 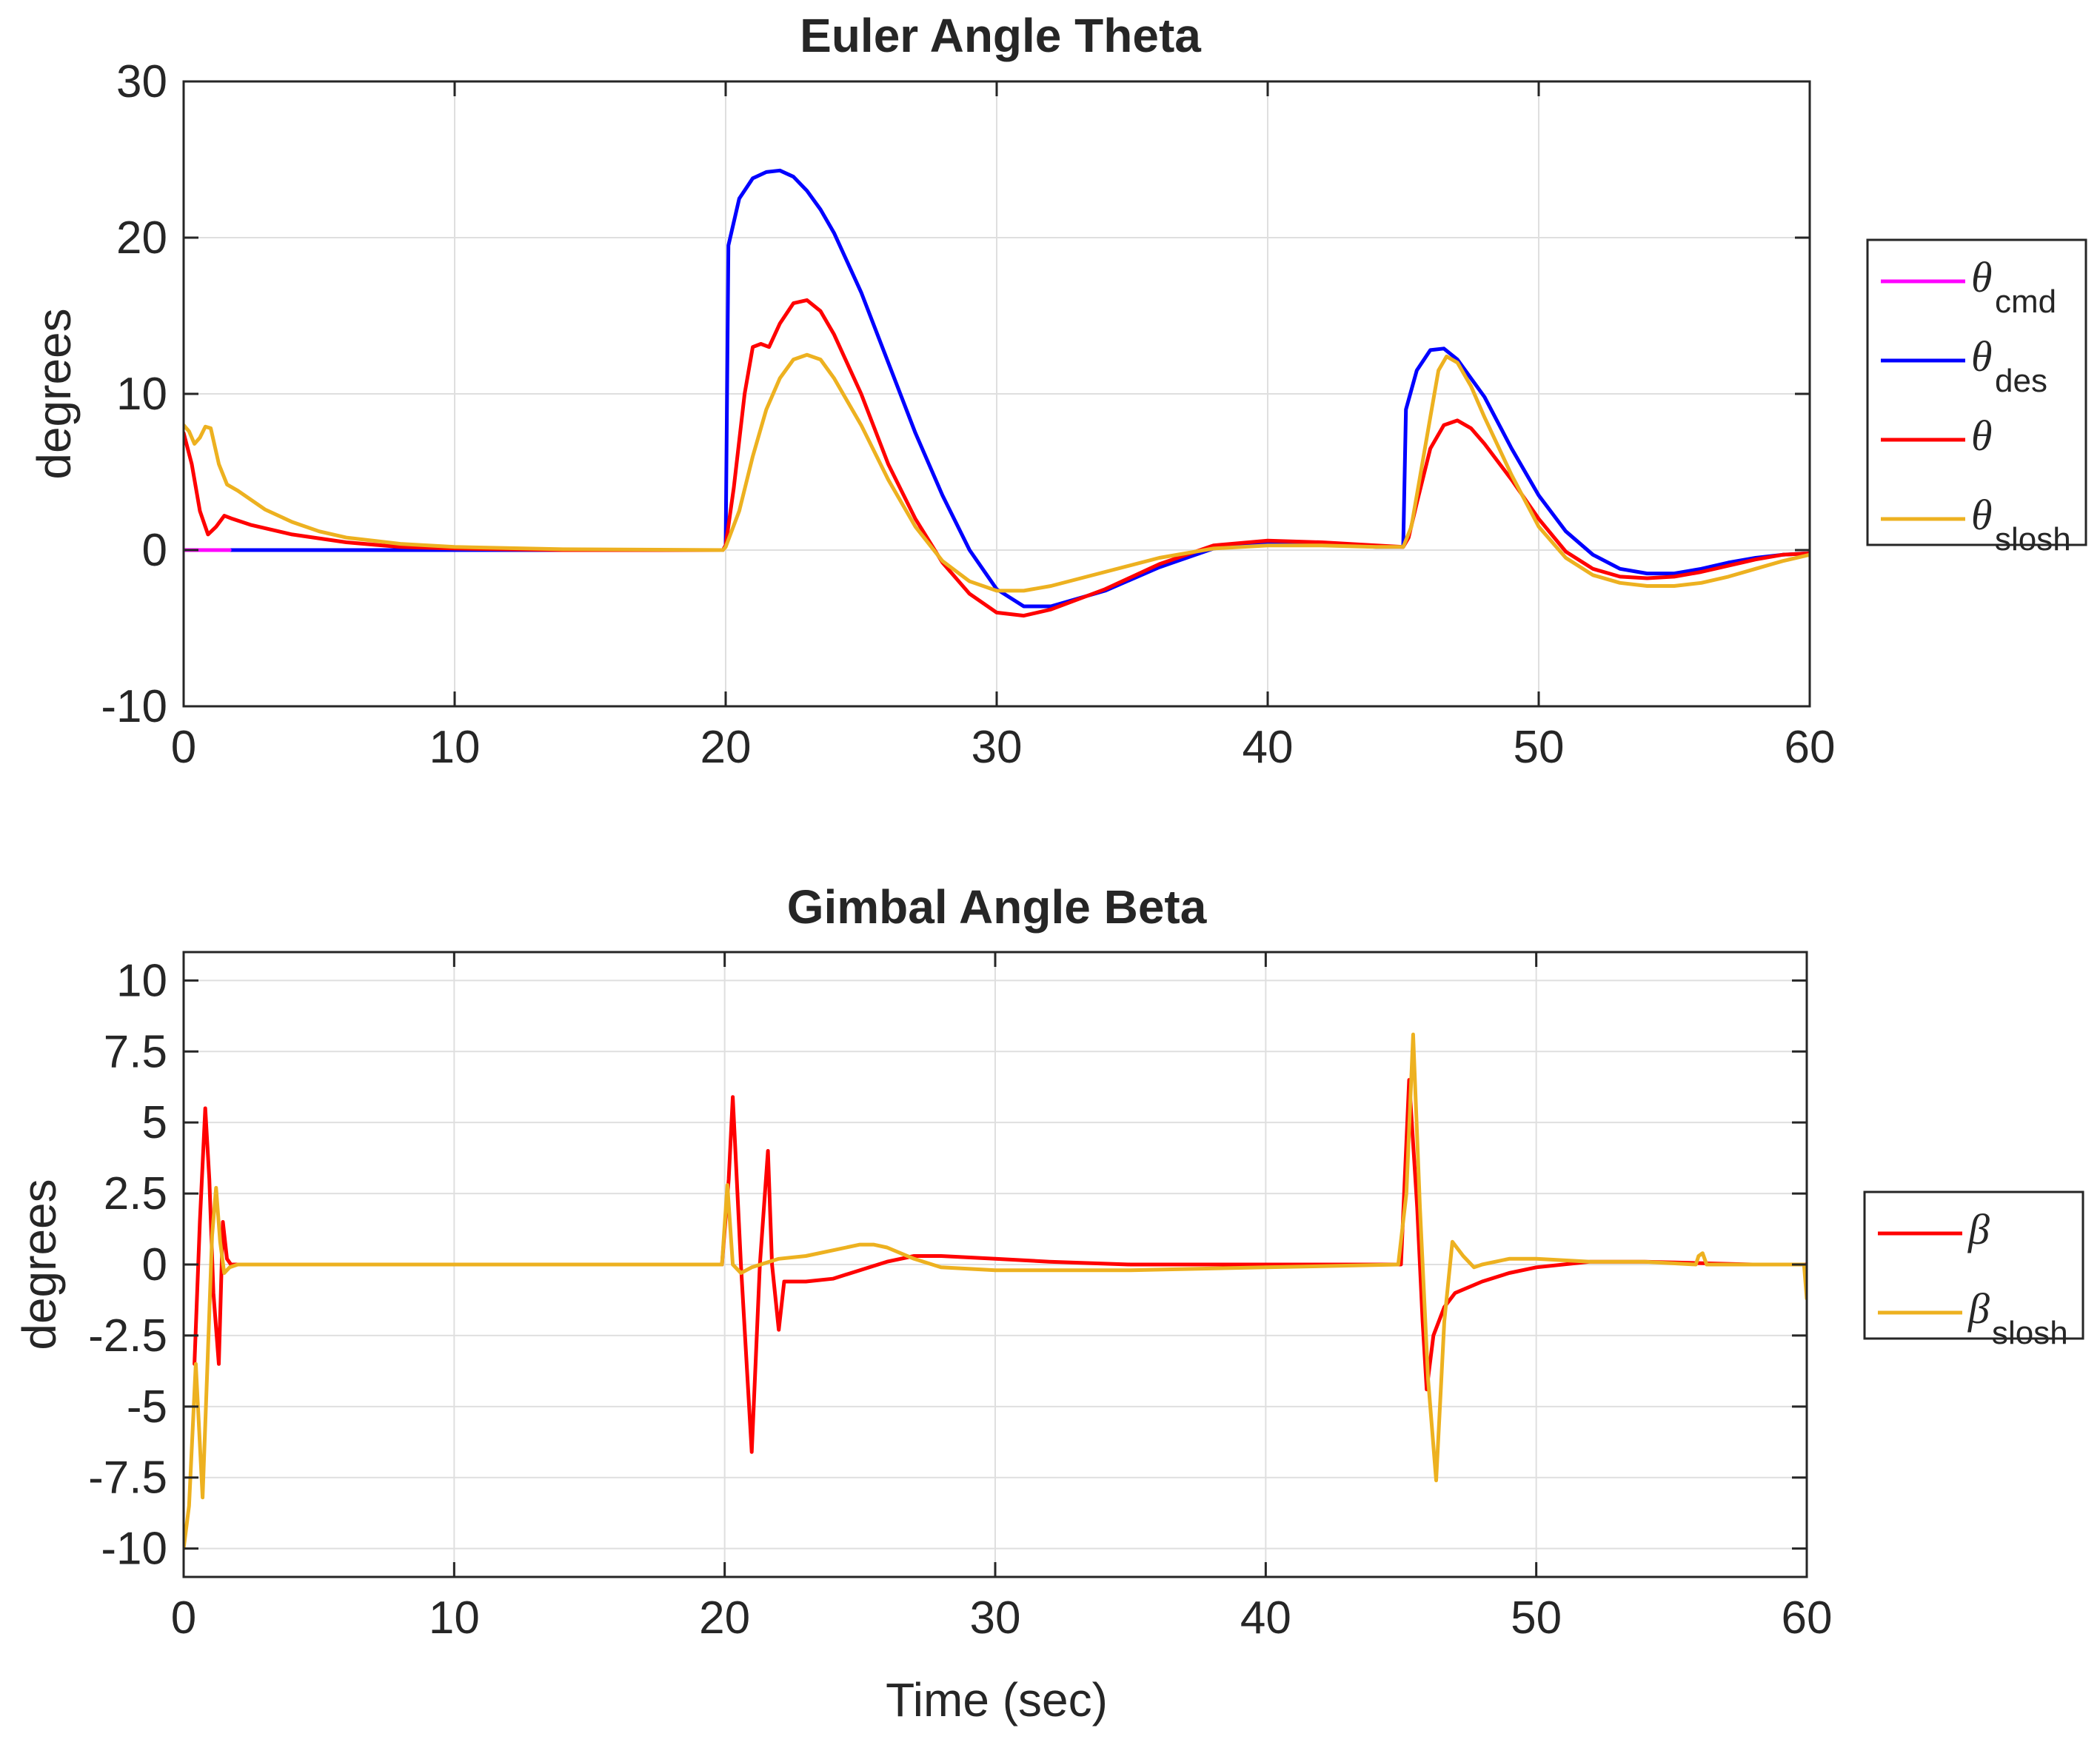 I want to click on x-axis-label: Time (sec), so click(x=997, y=1699).